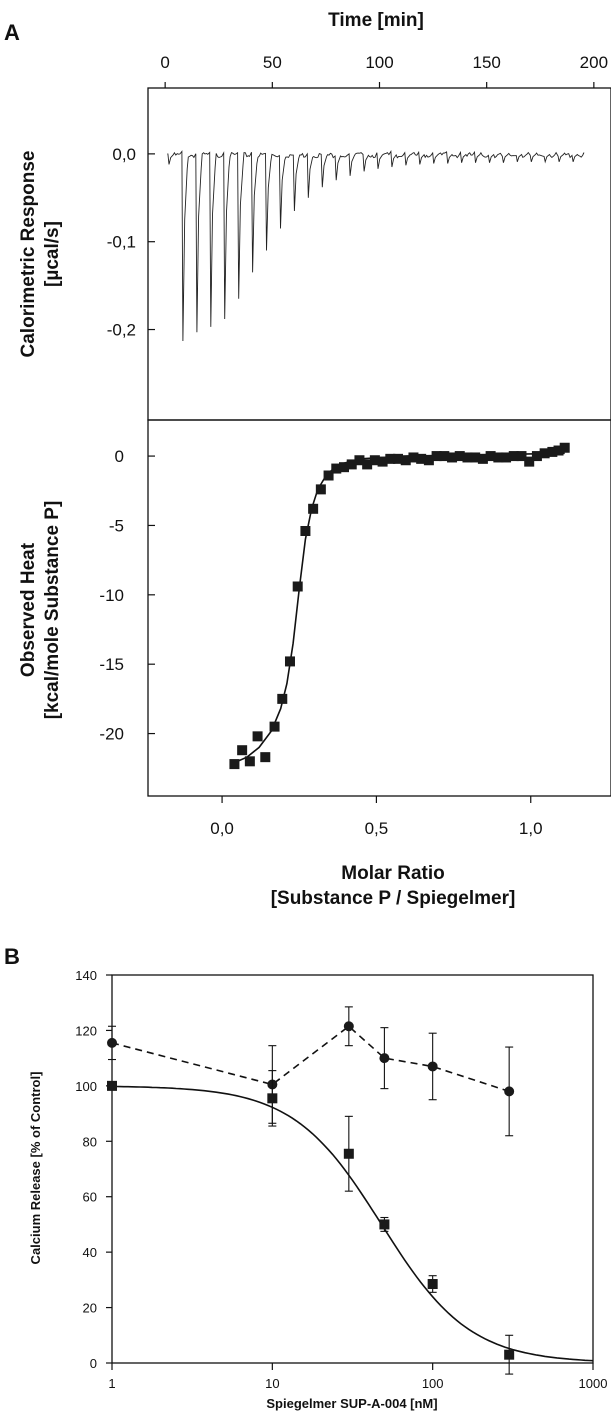 The image size is (611, 1411). I want to click on panel-label-b: B, so click(12, 956).